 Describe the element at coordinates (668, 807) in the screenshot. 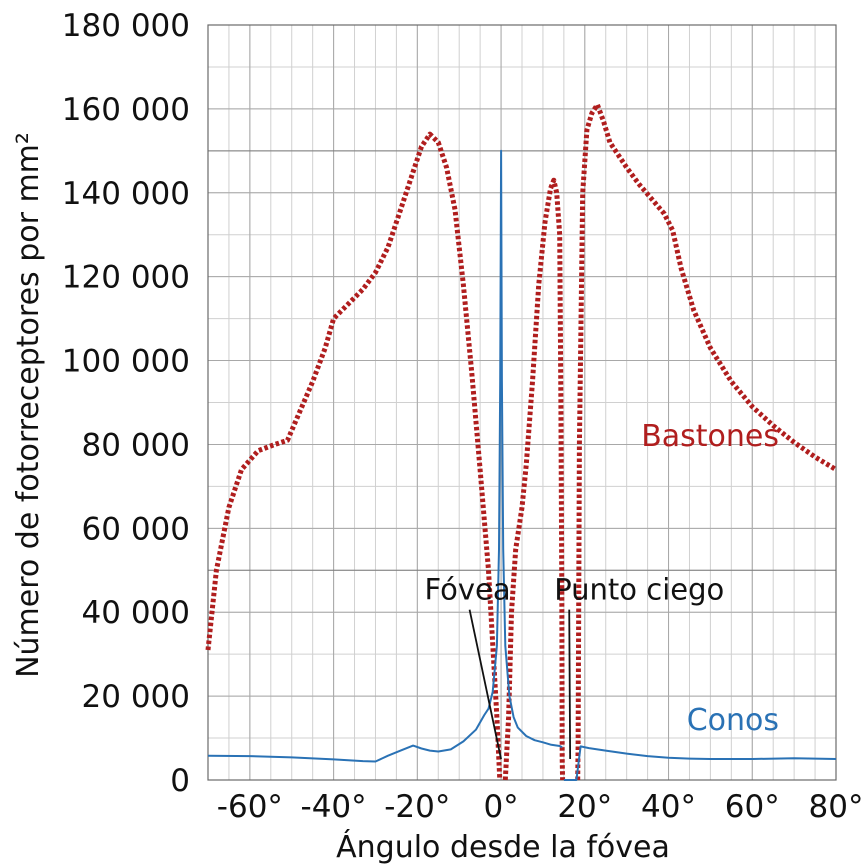

I see `x-tick-label: 40°` at that location.